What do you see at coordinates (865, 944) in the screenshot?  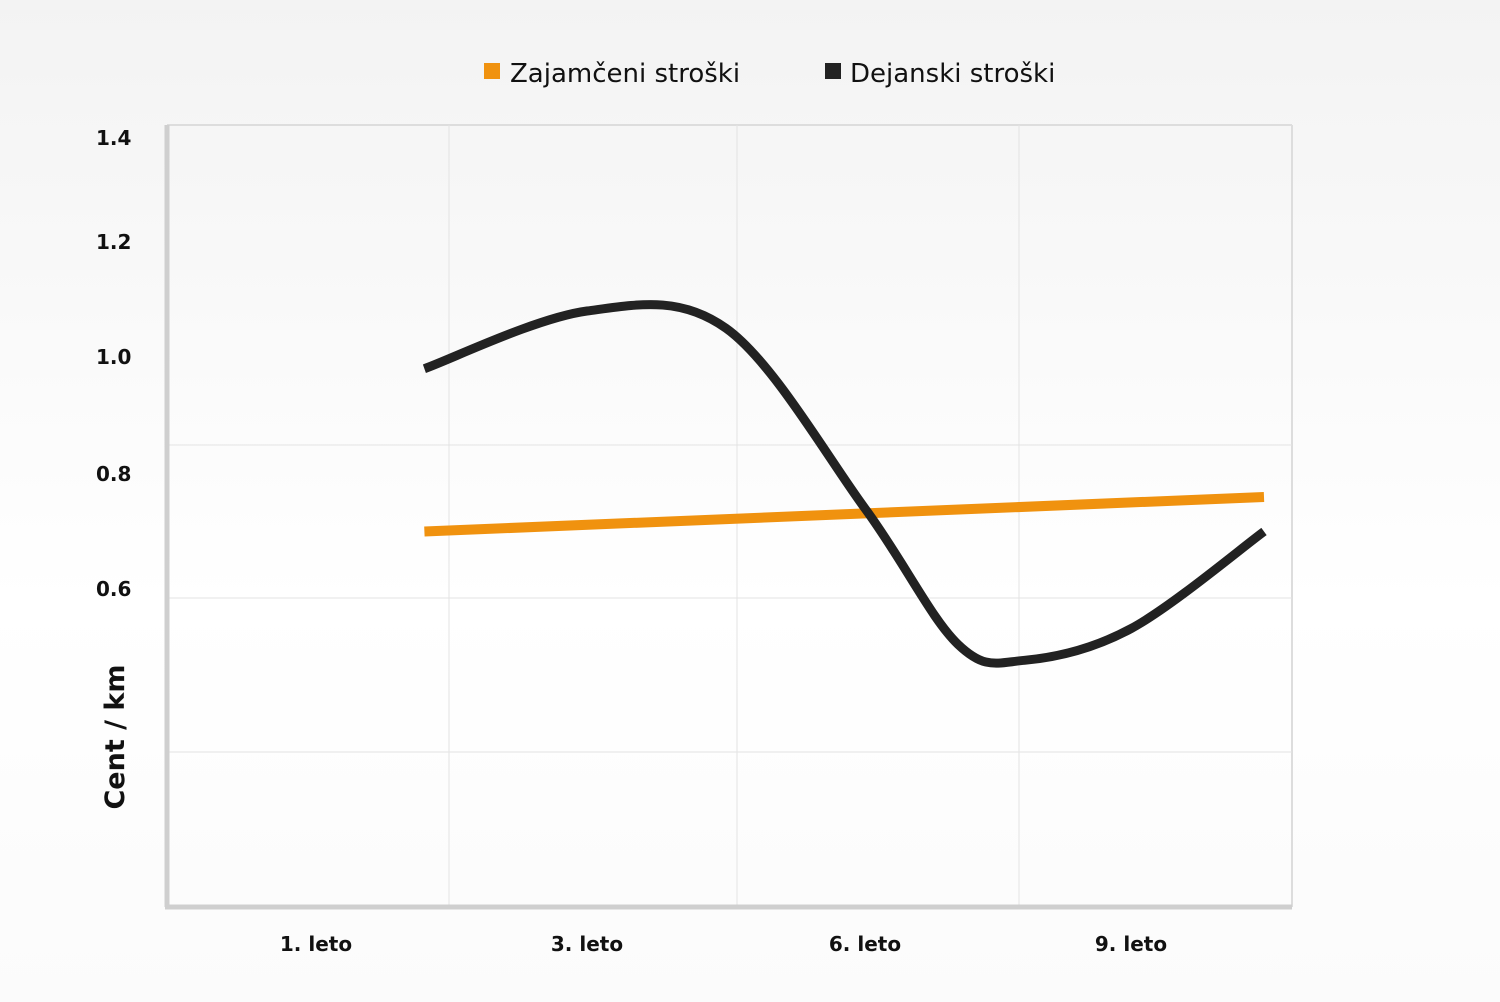 I see `x-tick-label: 6. leto` at bounding box center [865, 944].